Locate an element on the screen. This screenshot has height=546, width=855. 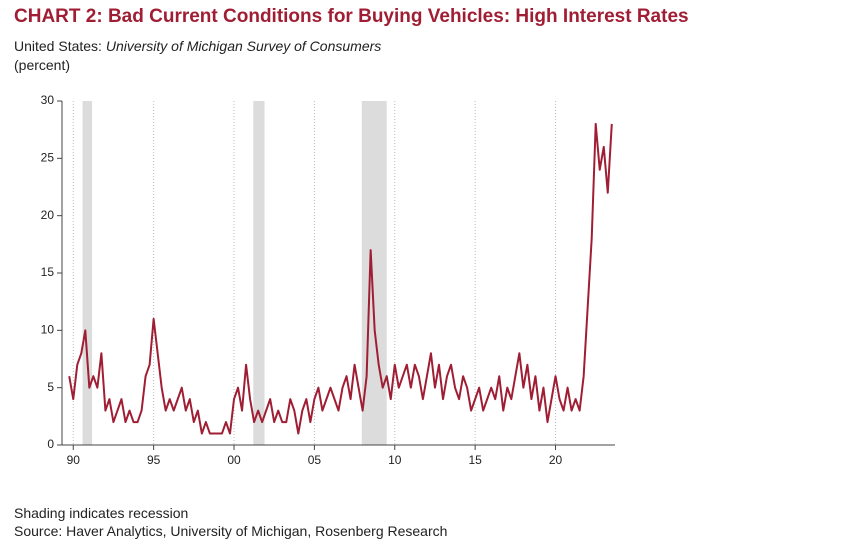
y-tick-label: 5 is located at coordinates (50, 387).